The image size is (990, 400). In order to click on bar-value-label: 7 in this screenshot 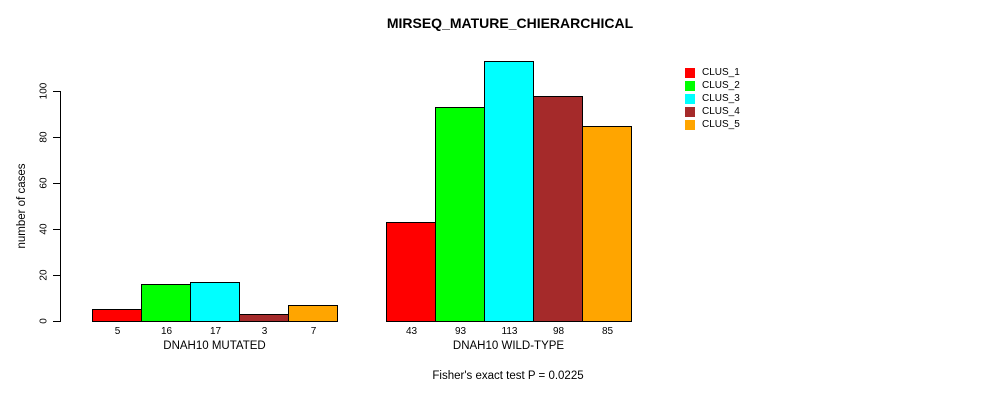, I will do `click(313, 331)`.